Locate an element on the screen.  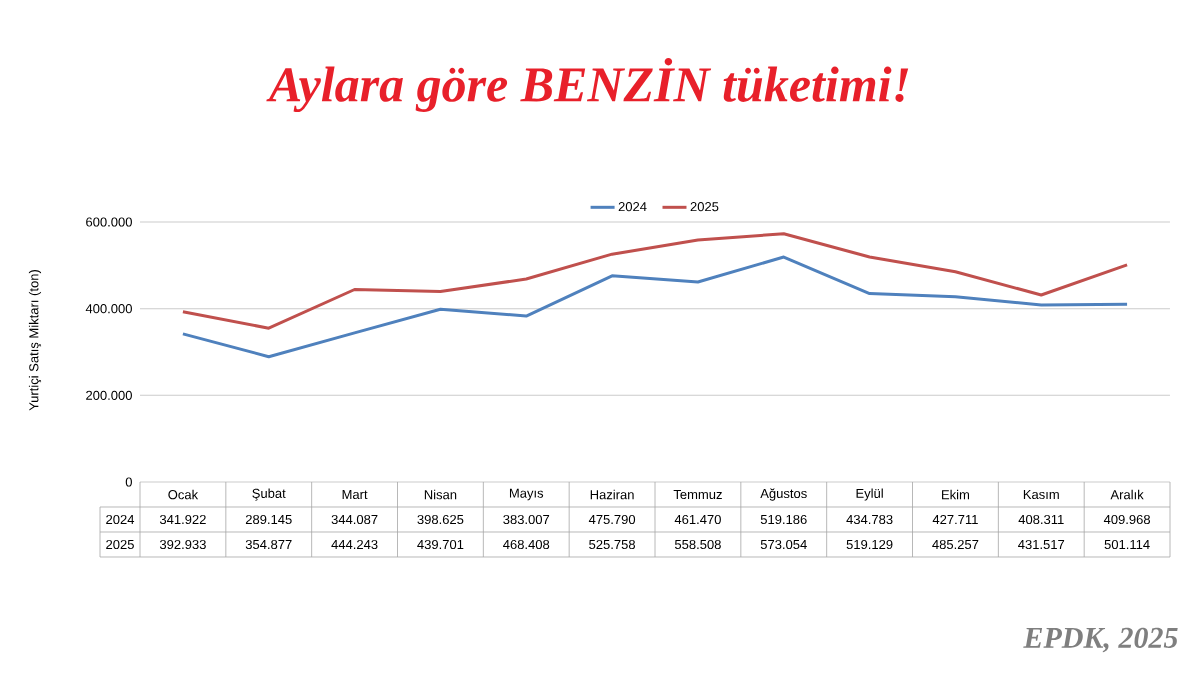
y-tick-label: 600.000 is located at coordinates (109, 222).